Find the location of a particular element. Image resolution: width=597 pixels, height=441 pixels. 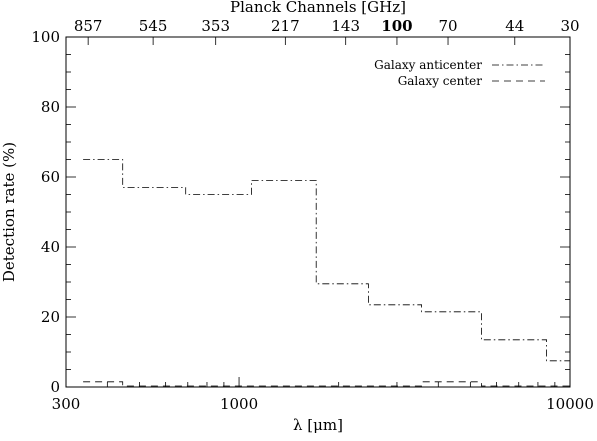

x-tick-label: 10000 is located at coordinates (570, 404).